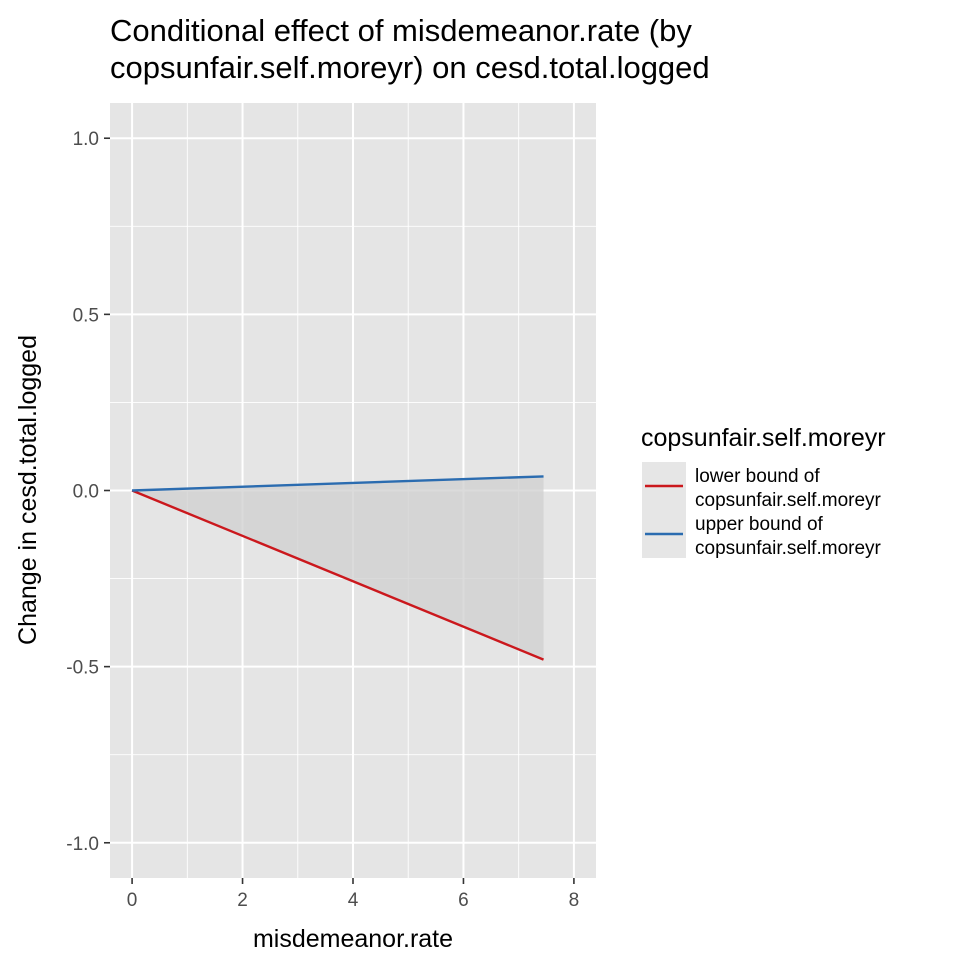  Describe the element at coordinates (759, 524) in the screenshot. I see `legend-label-line-1: upper bound of` at that location.